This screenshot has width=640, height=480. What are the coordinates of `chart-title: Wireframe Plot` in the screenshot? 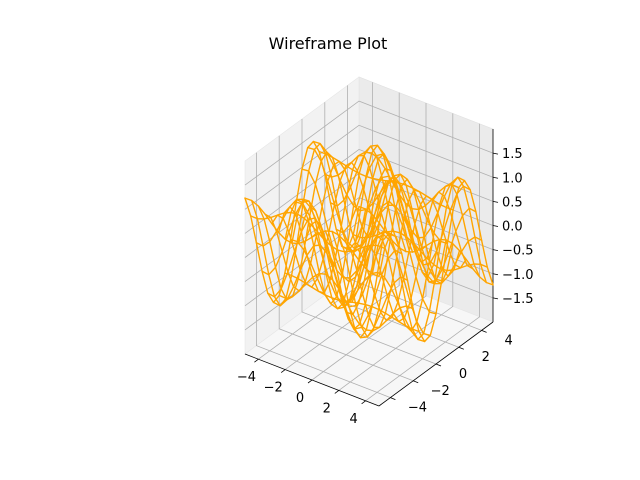 It's located at (328, 43).